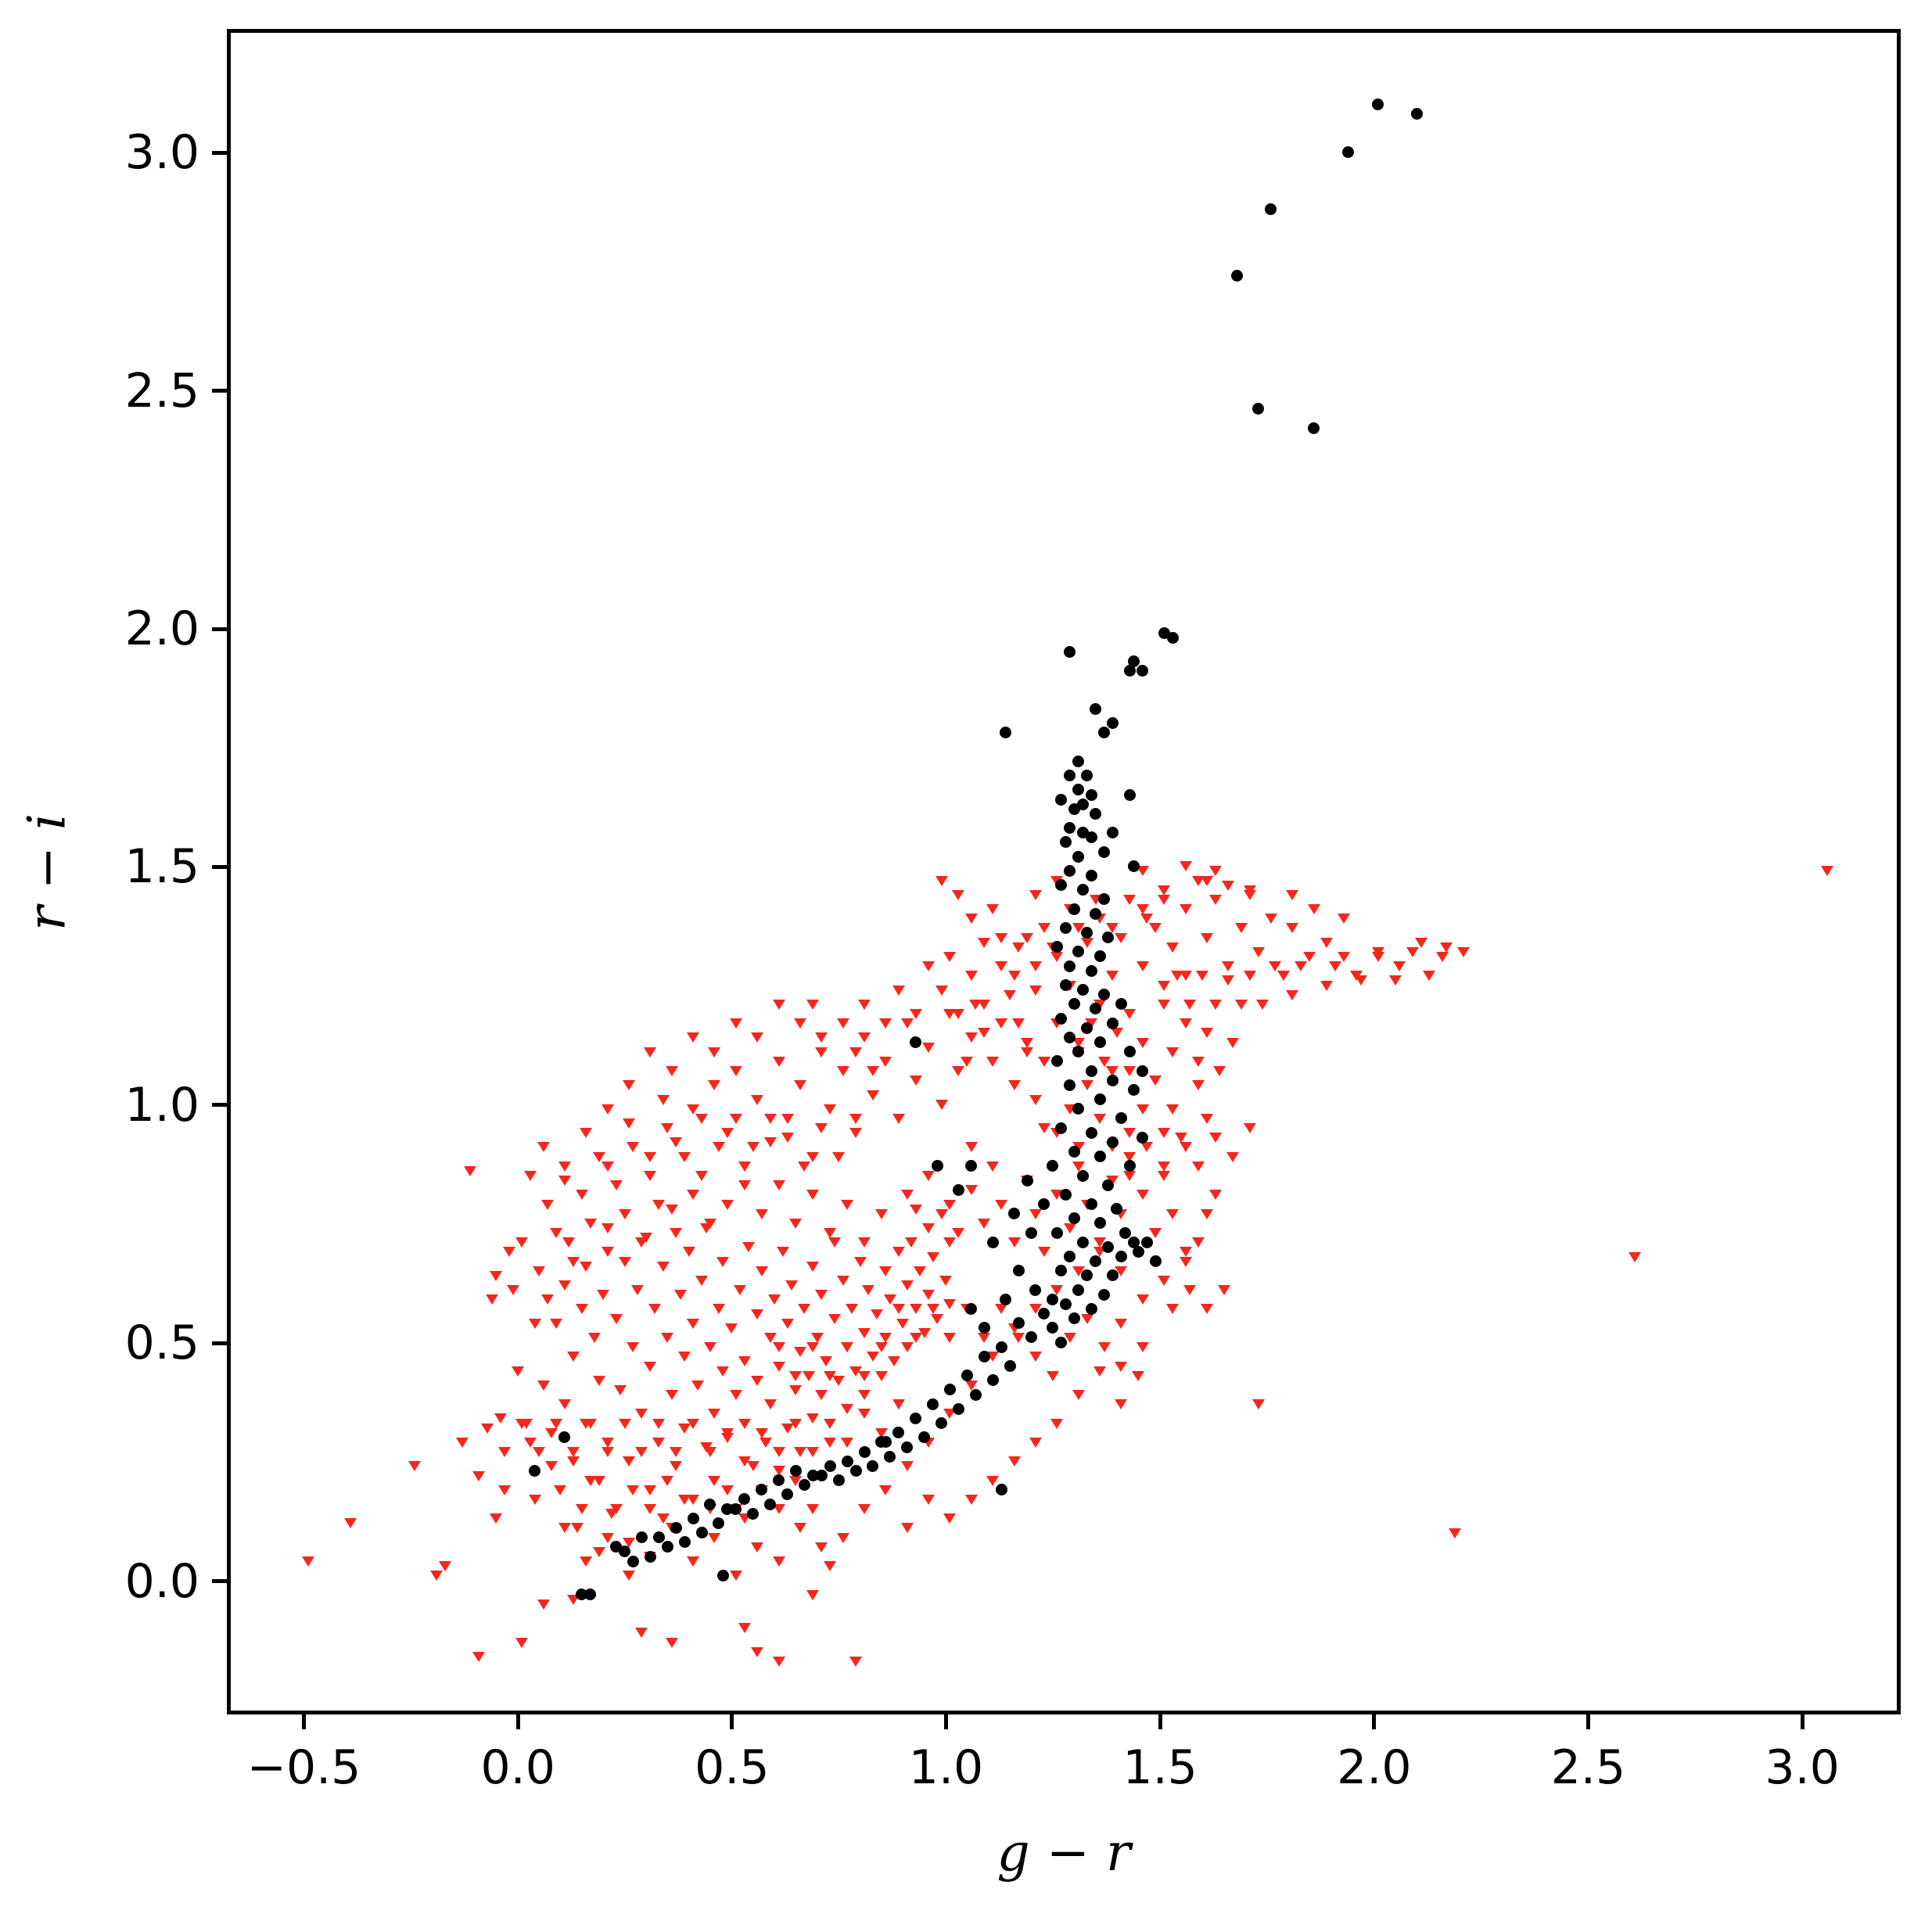  I want to click on y-axis-label: r − i, so click(47, 872).